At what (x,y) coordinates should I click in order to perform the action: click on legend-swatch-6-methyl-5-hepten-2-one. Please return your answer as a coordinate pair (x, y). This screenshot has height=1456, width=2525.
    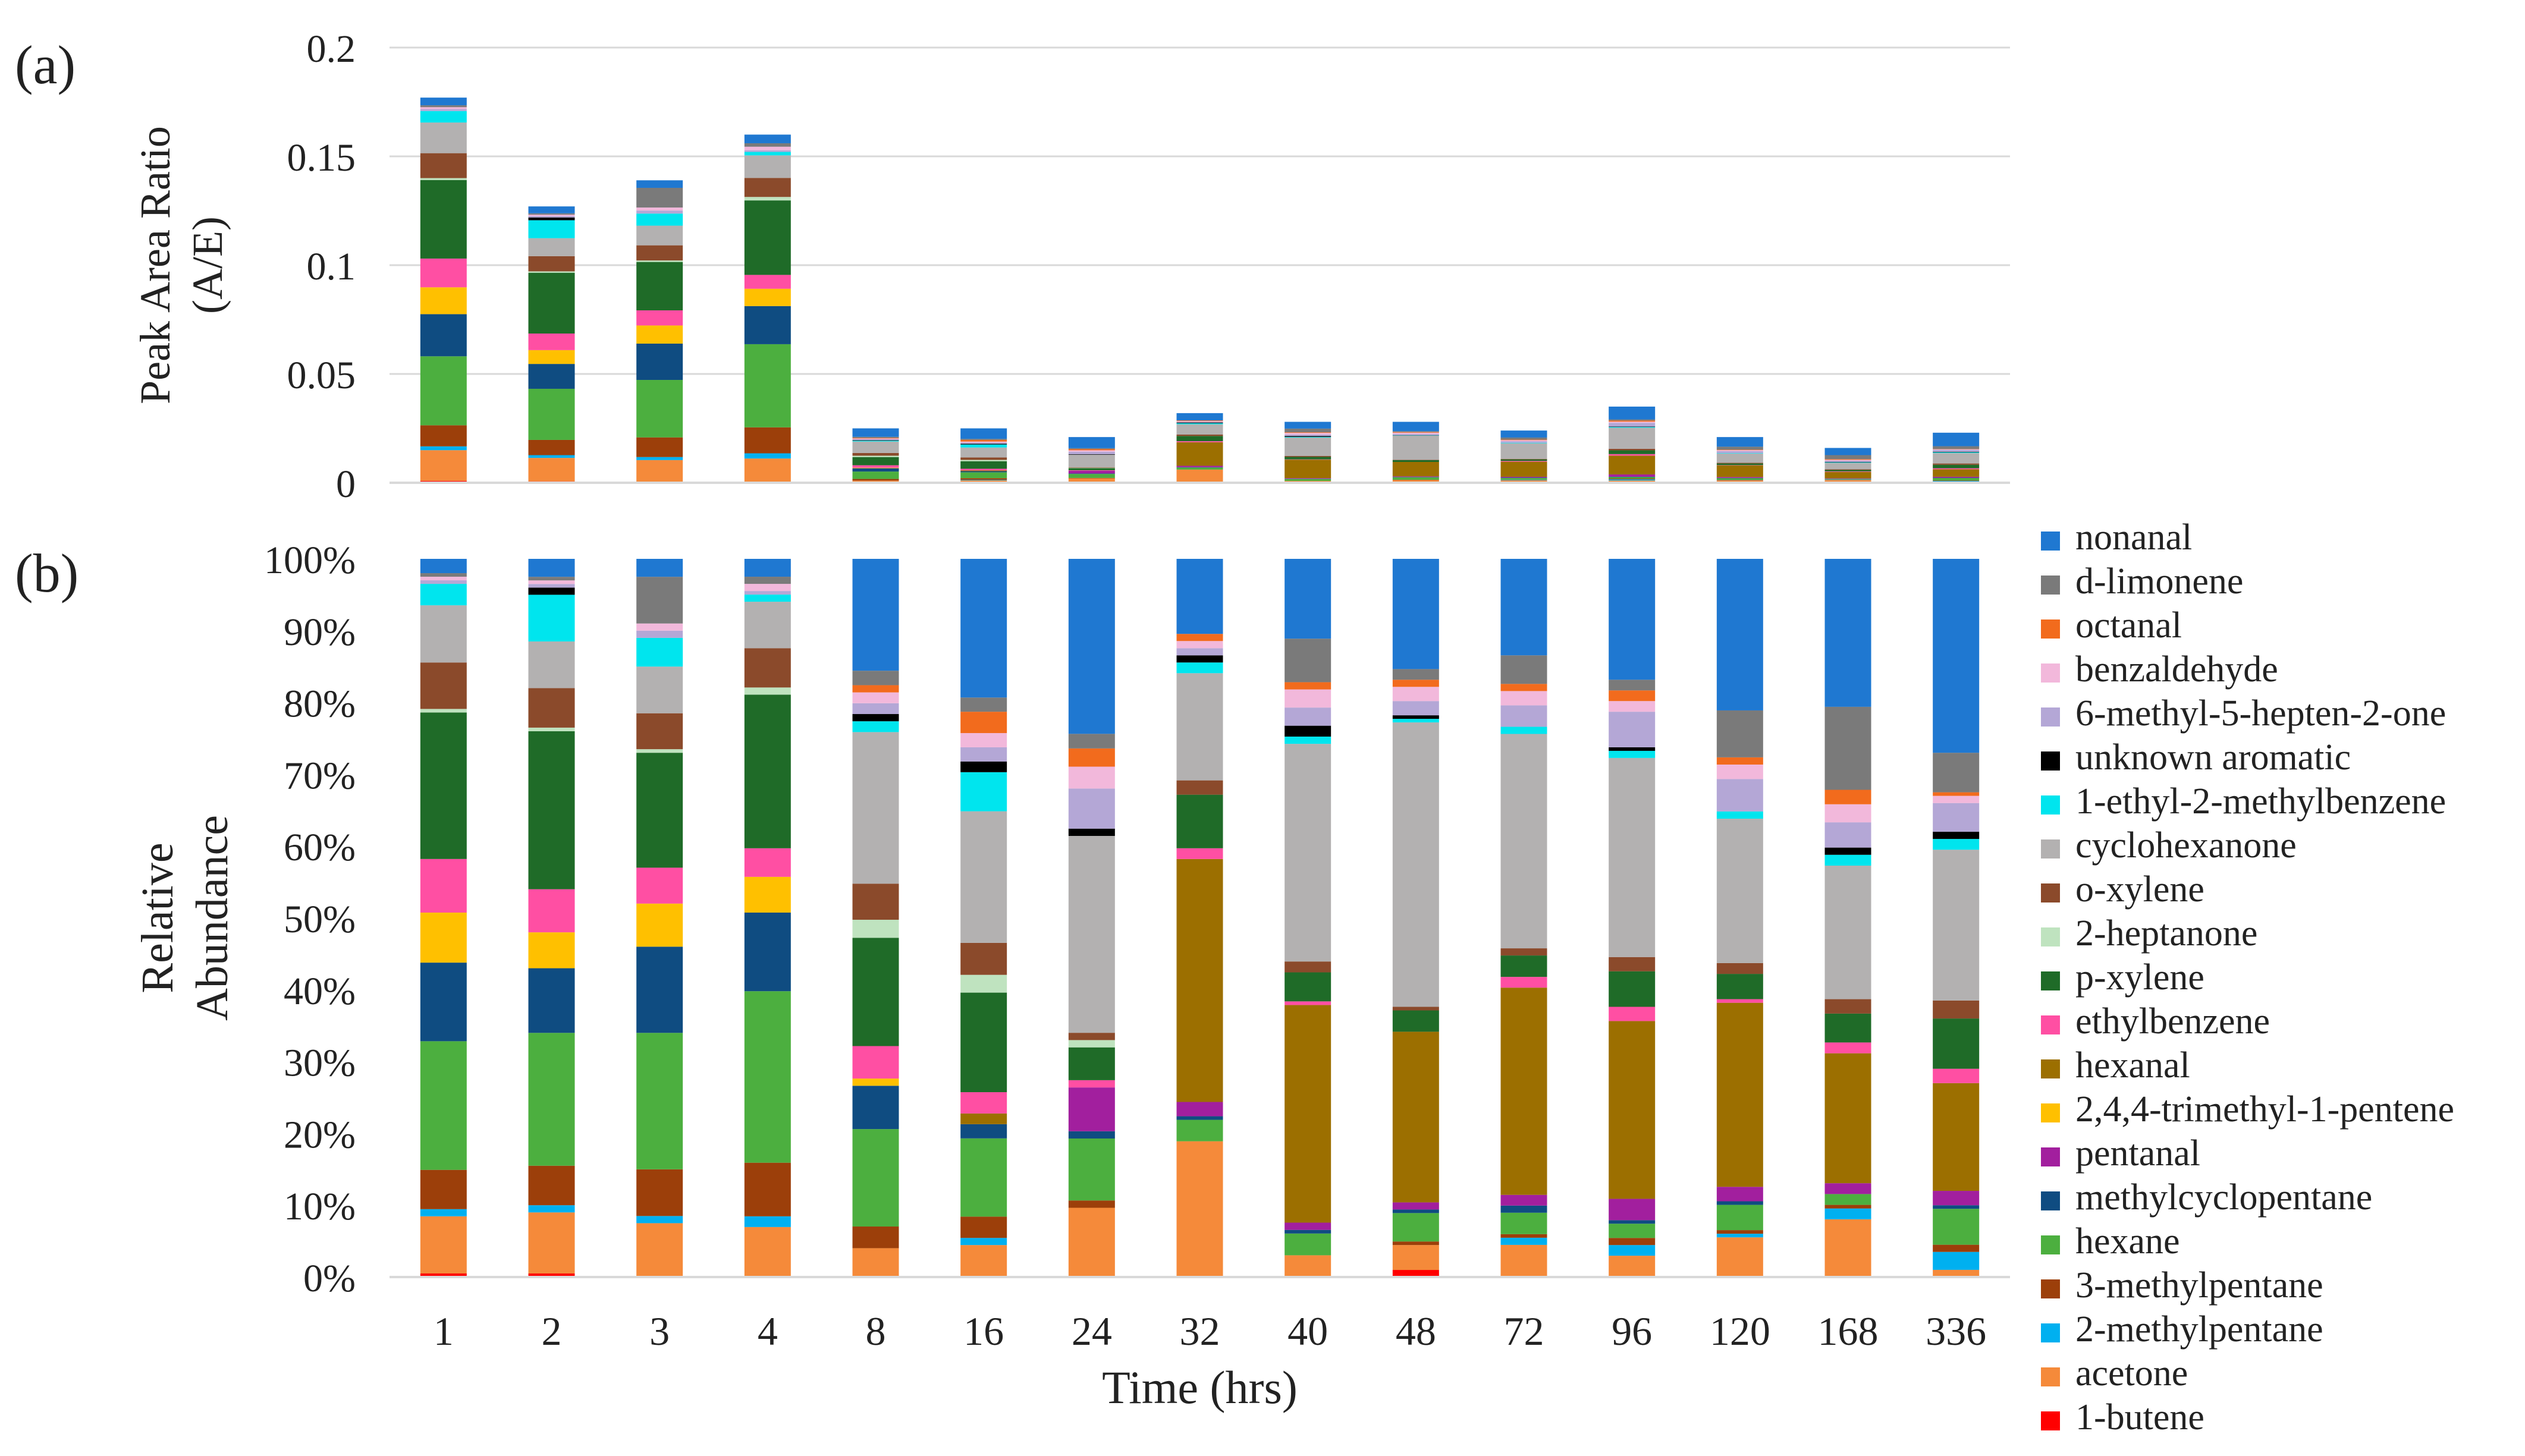
    Looking at the image, I should click on (2050, 717).